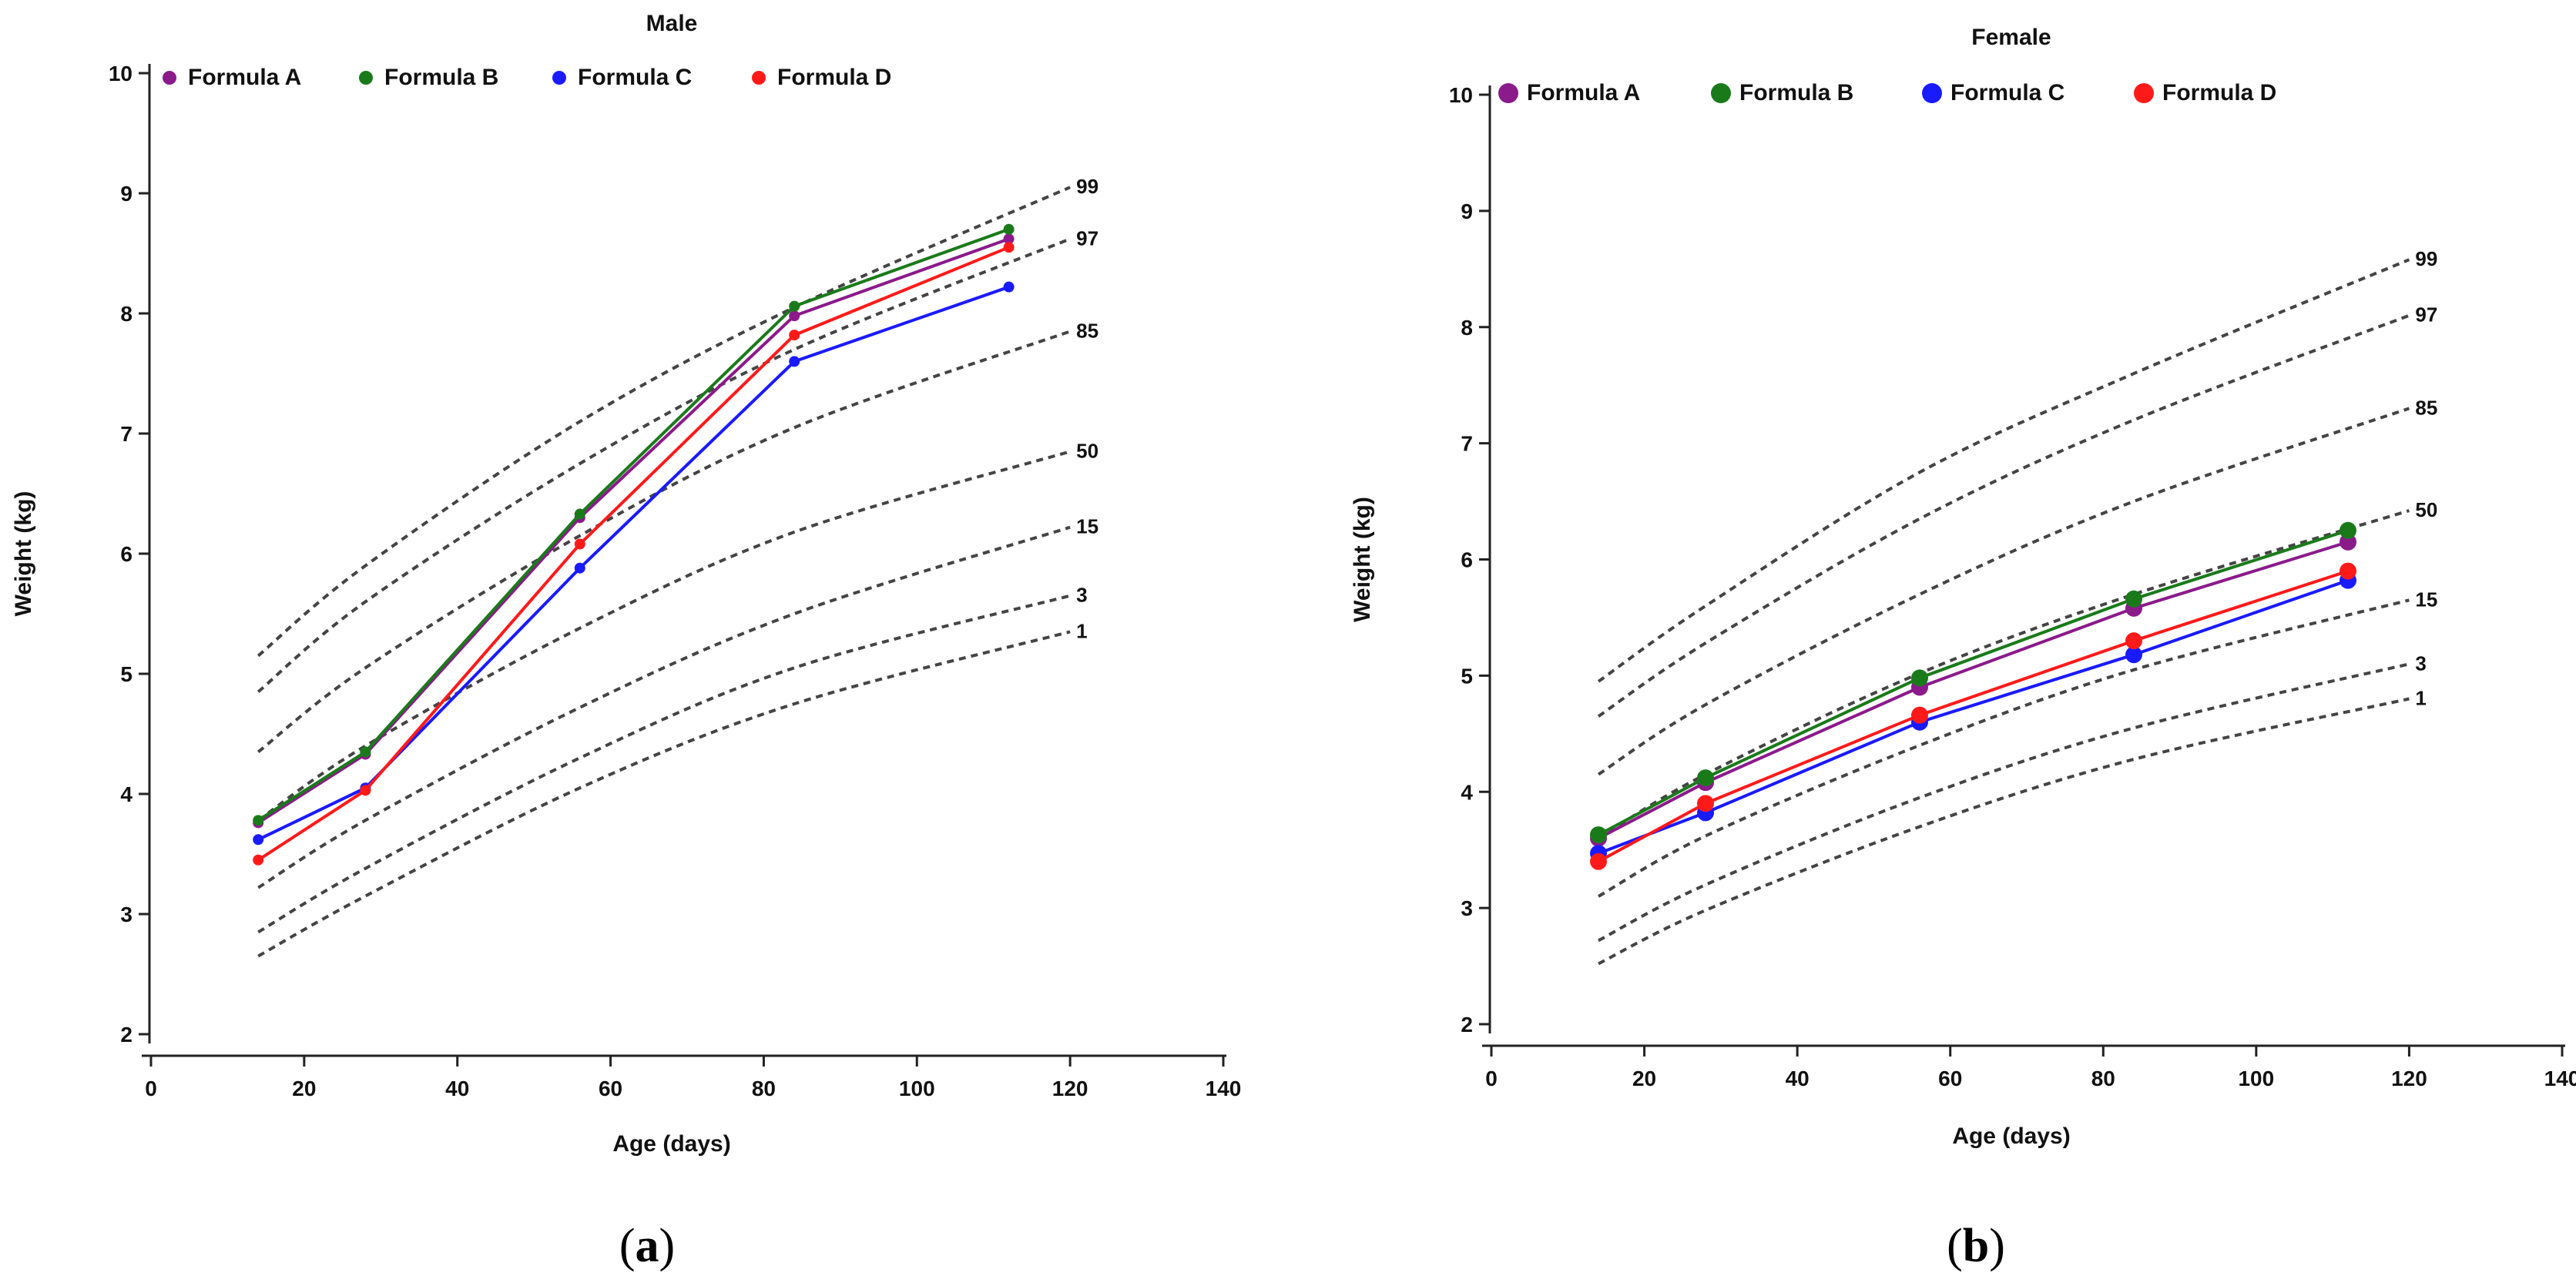 The width and height of the screenshot is (2576, 1286). Describe the element at coordinates (1973, 690) in the screenshot. I see `series-line-formula-a` at that location.